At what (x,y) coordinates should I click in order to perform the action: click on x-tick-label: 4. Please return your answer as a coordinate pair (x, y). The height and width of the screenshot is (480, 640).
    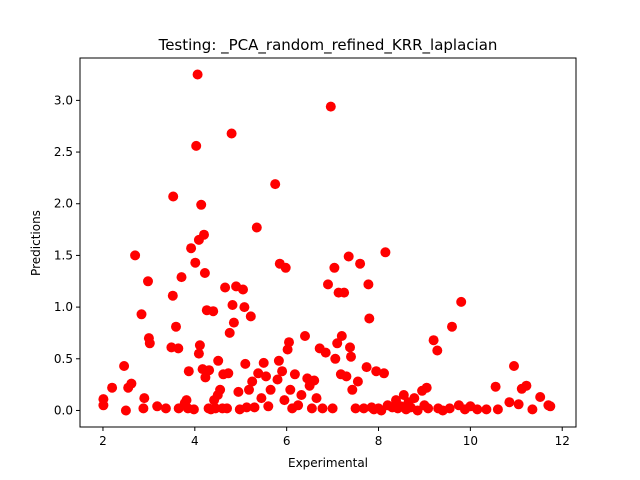
    Looking at the image, I should click on (195, 441).